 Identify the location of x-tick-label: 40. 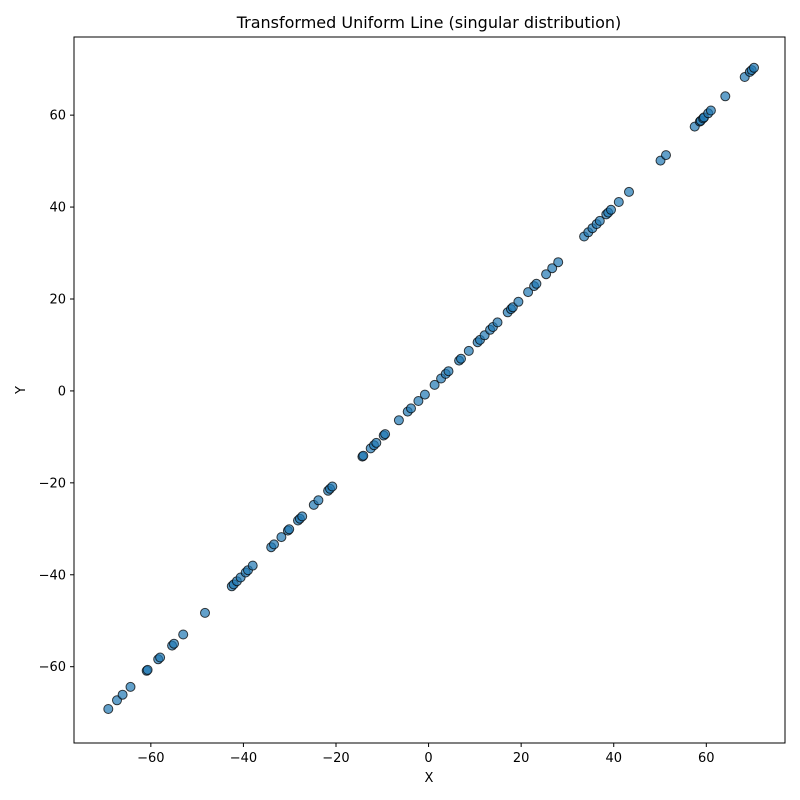
(613, 758).